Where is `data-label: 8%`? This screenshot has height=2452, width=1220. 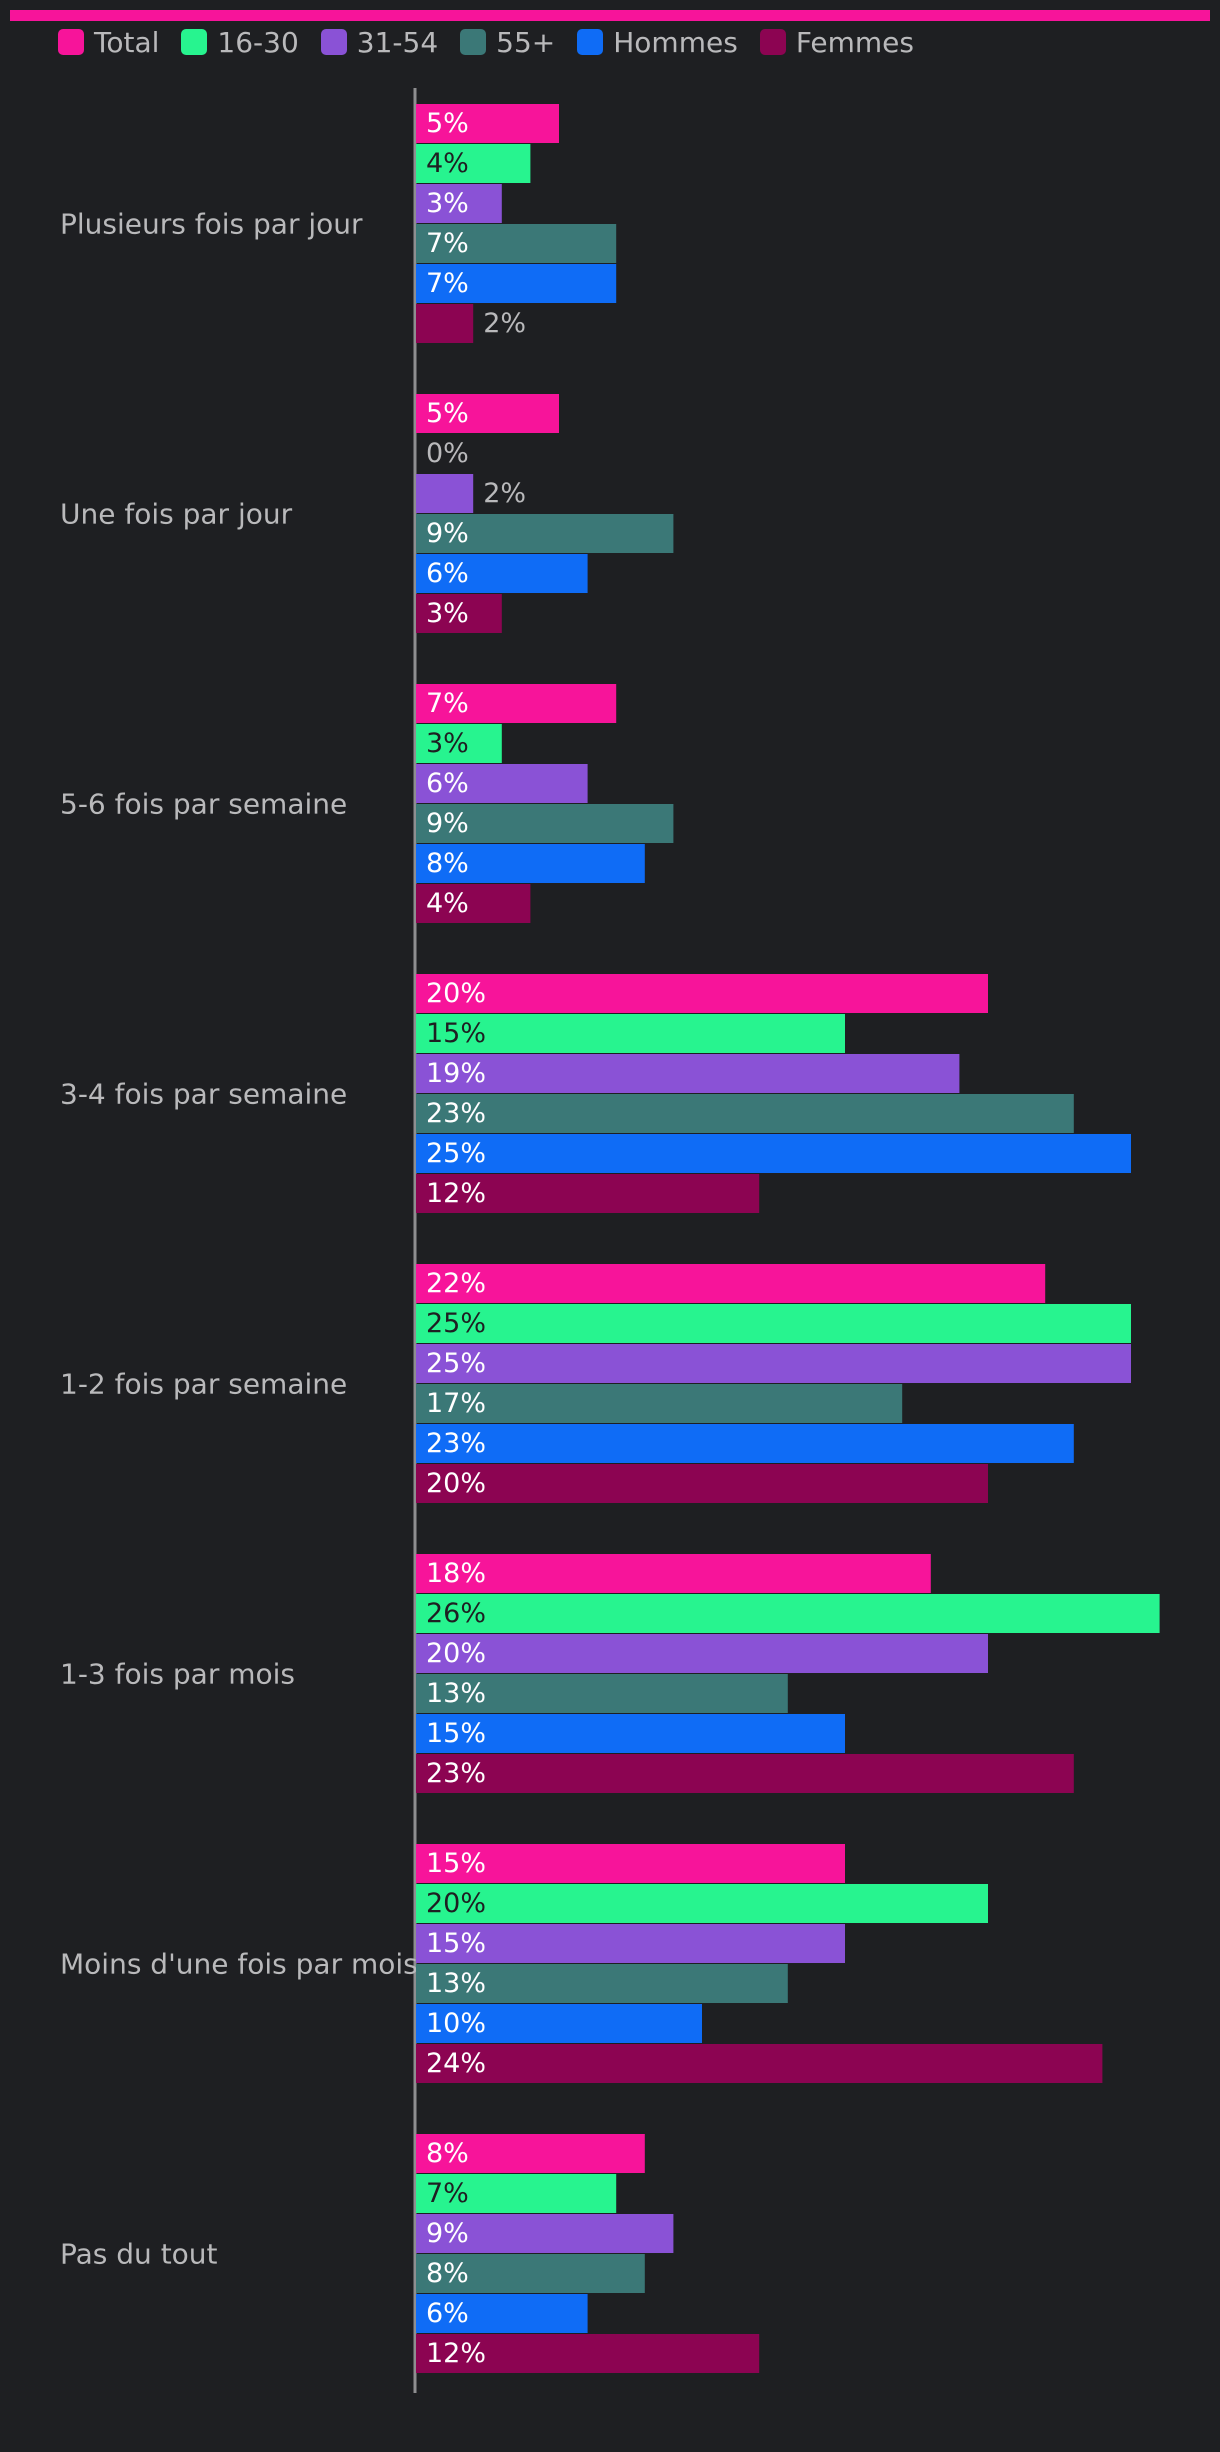
data-label: 8% is located at coordinates (447, 2153).